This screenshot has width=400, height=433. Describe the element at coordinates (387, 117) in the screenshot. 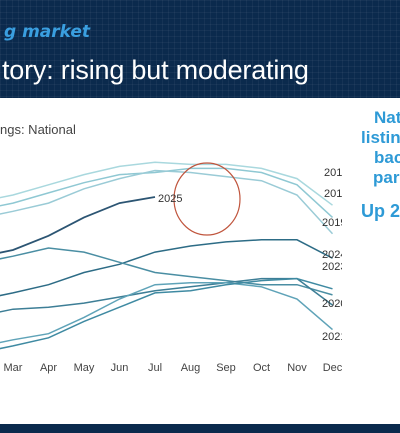

I see `callout-line: Nat` at that location.